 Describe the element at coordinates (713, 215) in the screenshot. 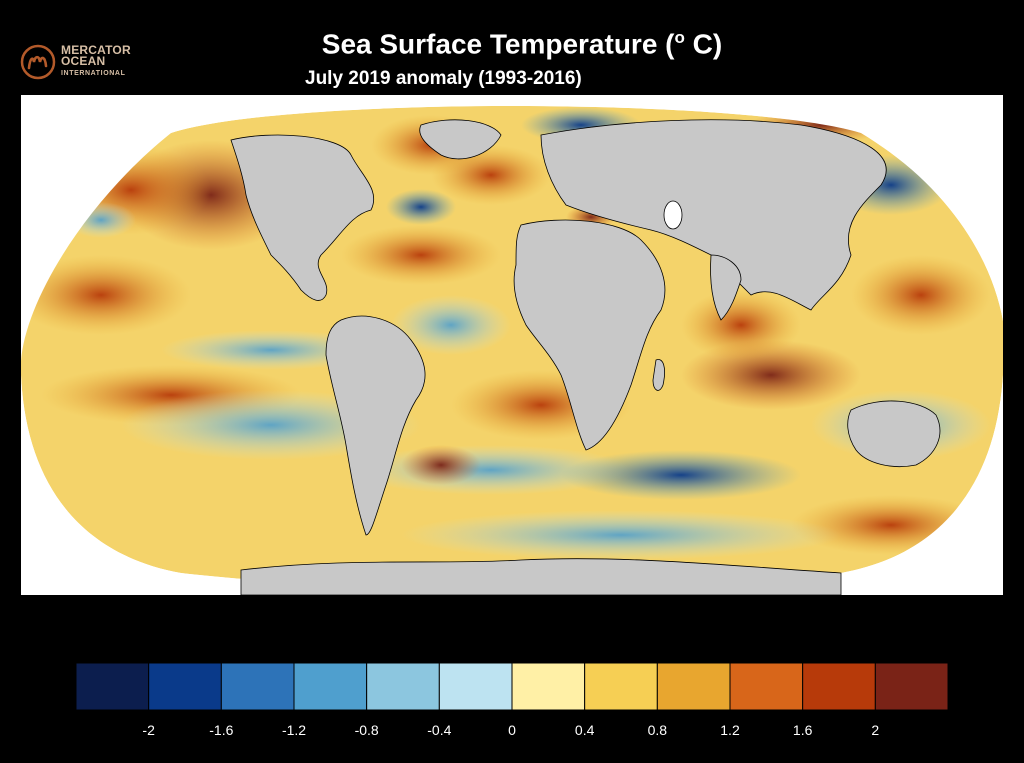

I see `eurasia` at that location.